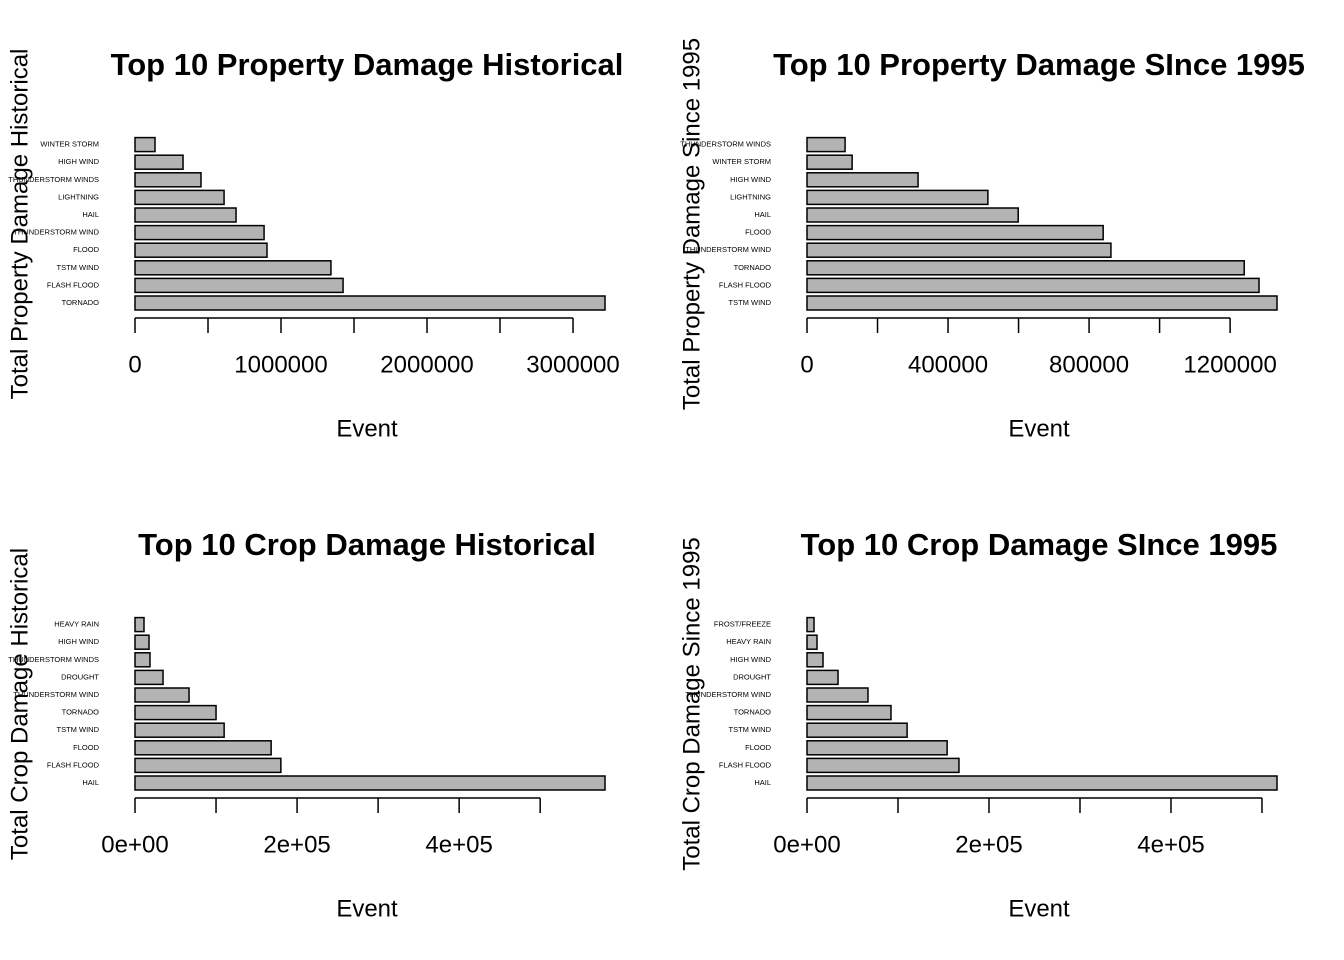  I want to click on panel-title: Top 10 Crop Damage SInce 1995, so click(1039, 544).